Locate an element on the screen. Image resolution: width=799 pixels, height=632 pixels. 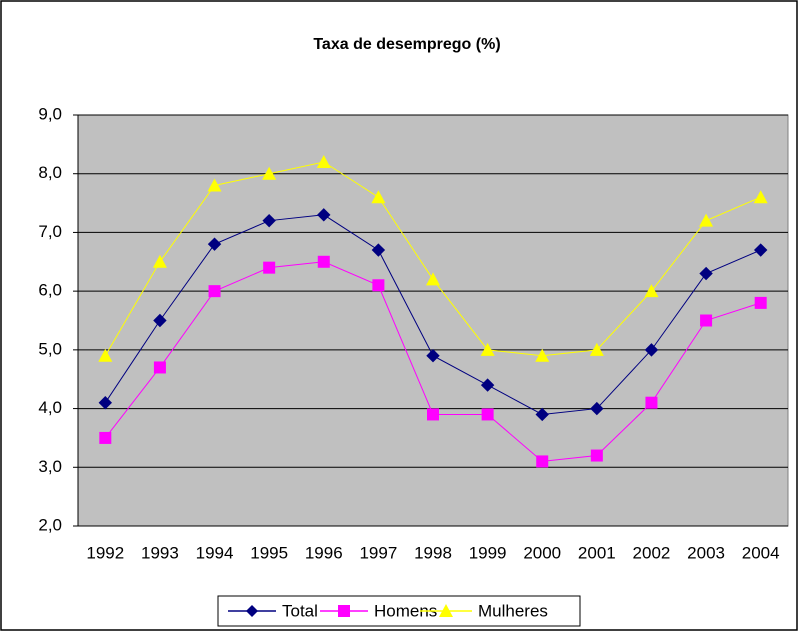
legend-label: Total is located at coordinates (300, 610).